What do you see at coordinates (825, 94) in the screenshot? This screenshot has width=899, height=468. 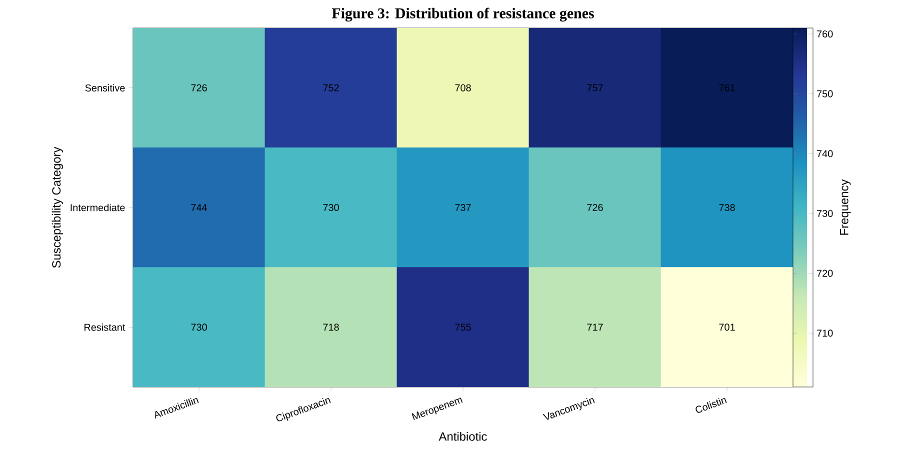 I see `color-bar-label: 750` at bounding box center [825, 94].